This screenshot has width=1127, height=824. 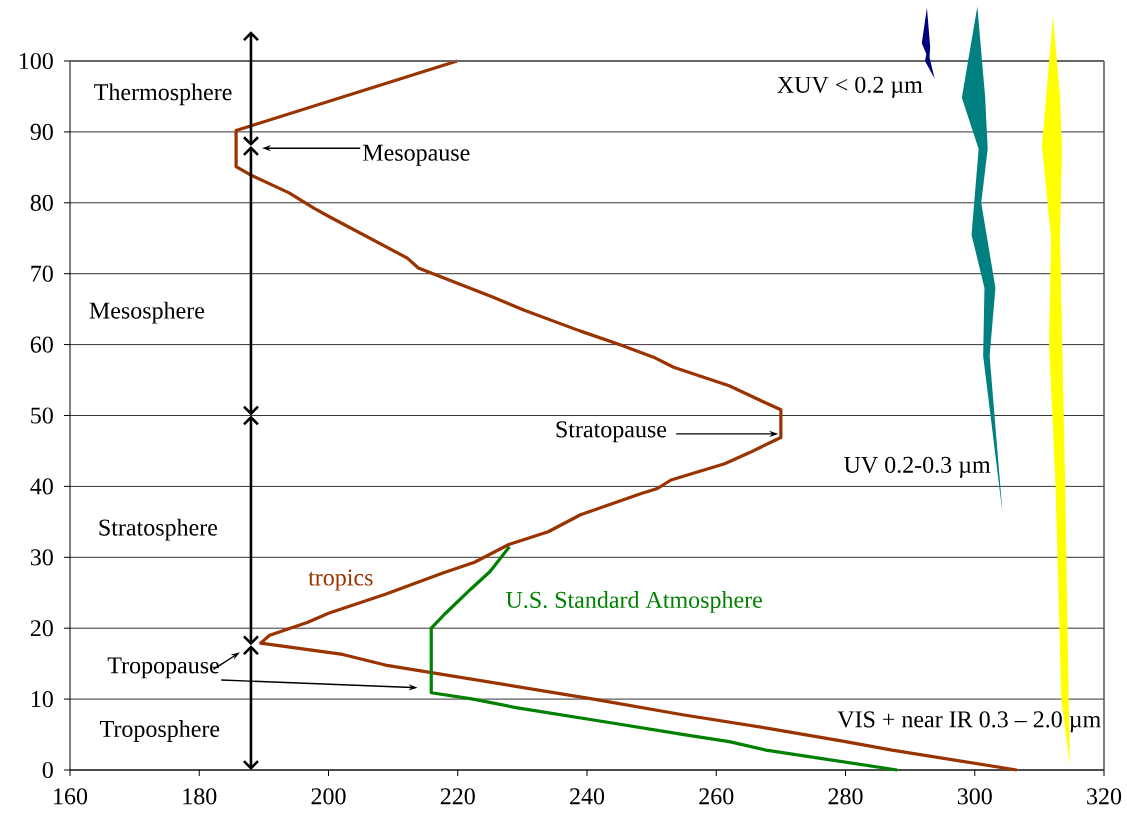 What do you see at coordinates (917, 467) in the screenshot?
I see `annotation: UV 0.2-0.3 µm` at bounding box center [917, 467].